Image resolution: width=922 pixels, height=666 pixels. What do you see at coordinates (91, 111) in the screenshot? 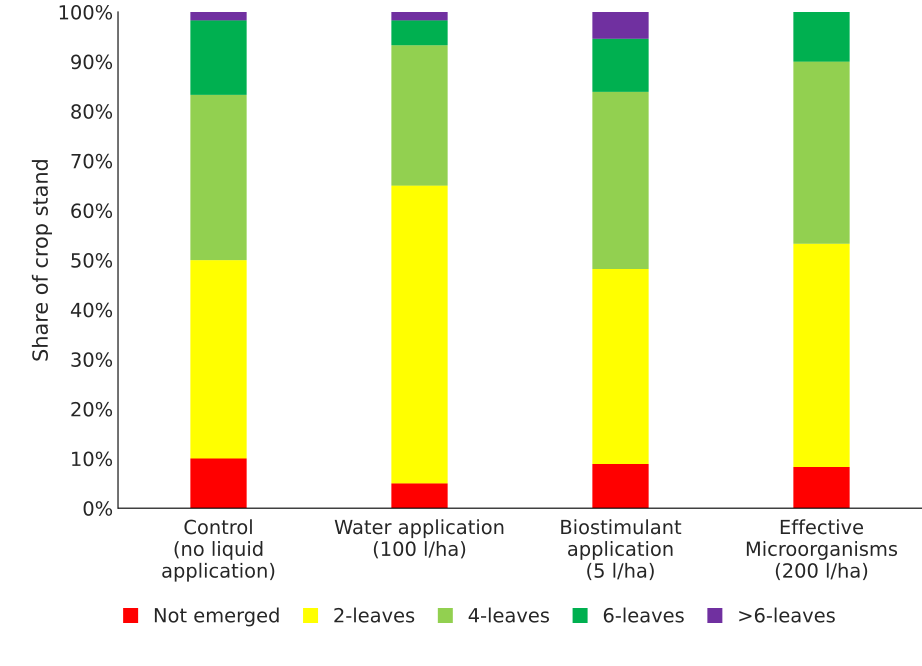
I see `y-tick-label: 80%` at bounding box center [91, 111].